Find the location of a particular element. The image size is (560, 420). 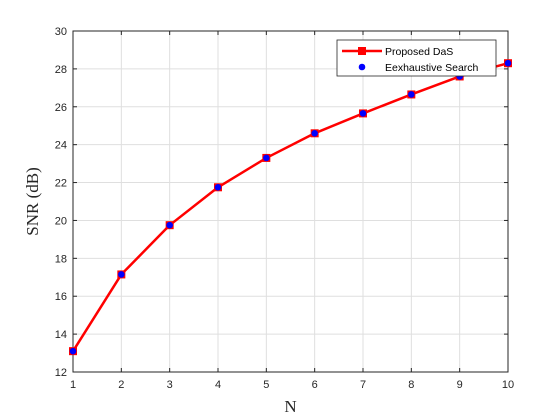

legend-entry-exhaustive-search: Eexhaustive Search is located at coordinates (432, 68).